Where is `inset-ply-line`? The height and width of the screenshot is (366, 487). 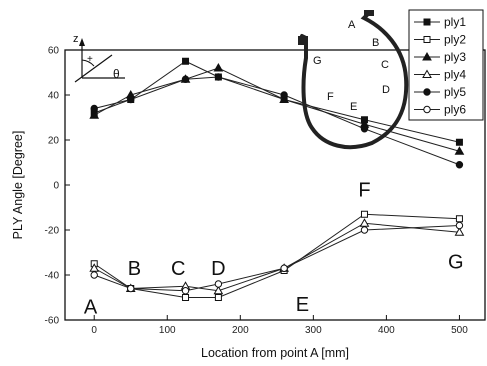
inset-ply-line is located at coordinates (93, 68).